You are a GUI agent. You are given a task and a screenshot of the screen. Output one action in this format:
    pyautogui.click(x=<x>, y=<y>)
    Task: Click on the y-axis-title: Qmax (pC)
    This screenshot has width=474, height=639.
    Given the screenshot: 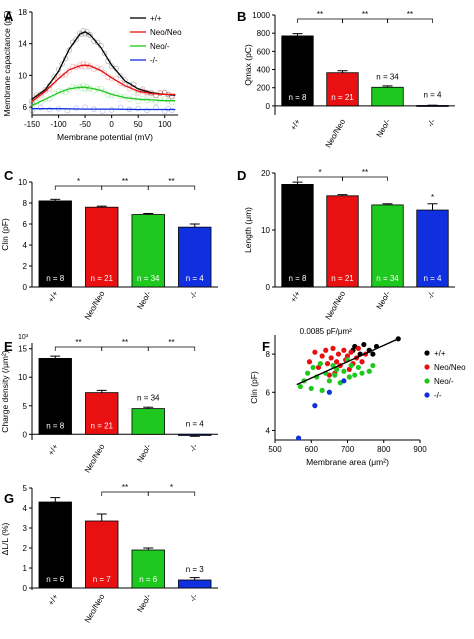 What is the action you would take?
    pyautogui.click(x=248, y=65)
    